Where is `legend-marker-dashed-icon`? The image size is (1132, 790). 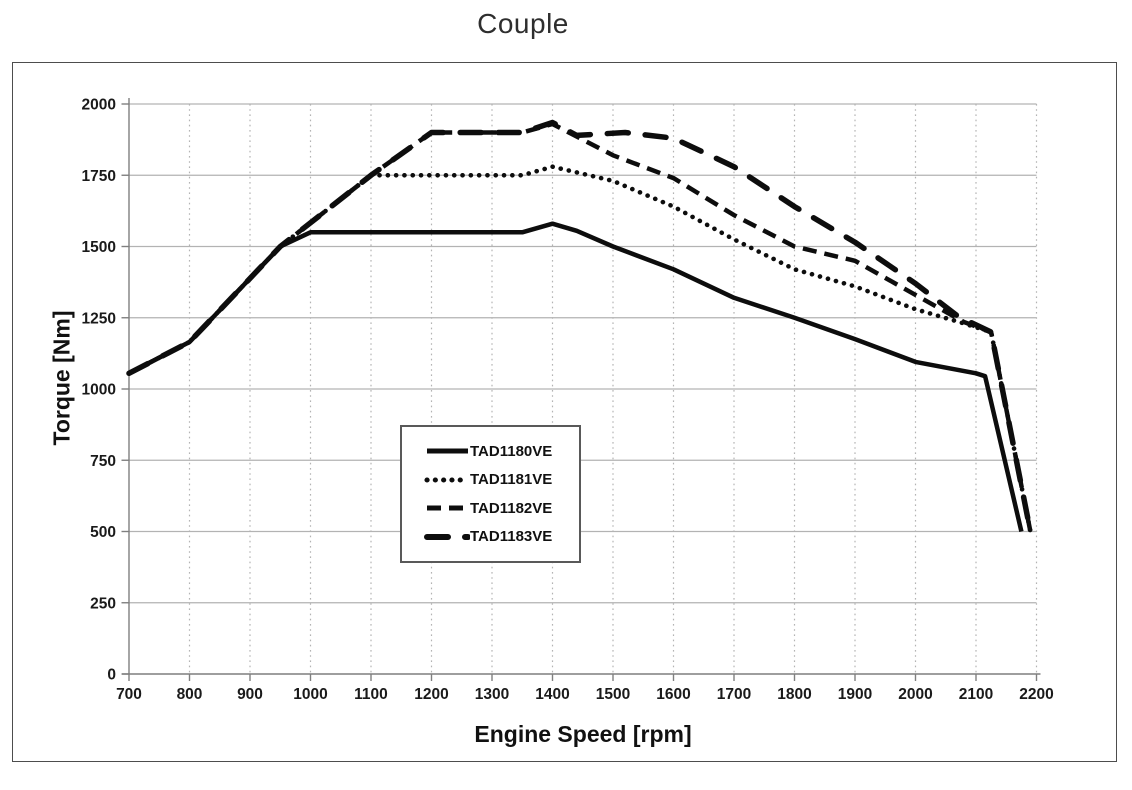 legend-marker-dashed-icon is located at coordinates (447, 508).